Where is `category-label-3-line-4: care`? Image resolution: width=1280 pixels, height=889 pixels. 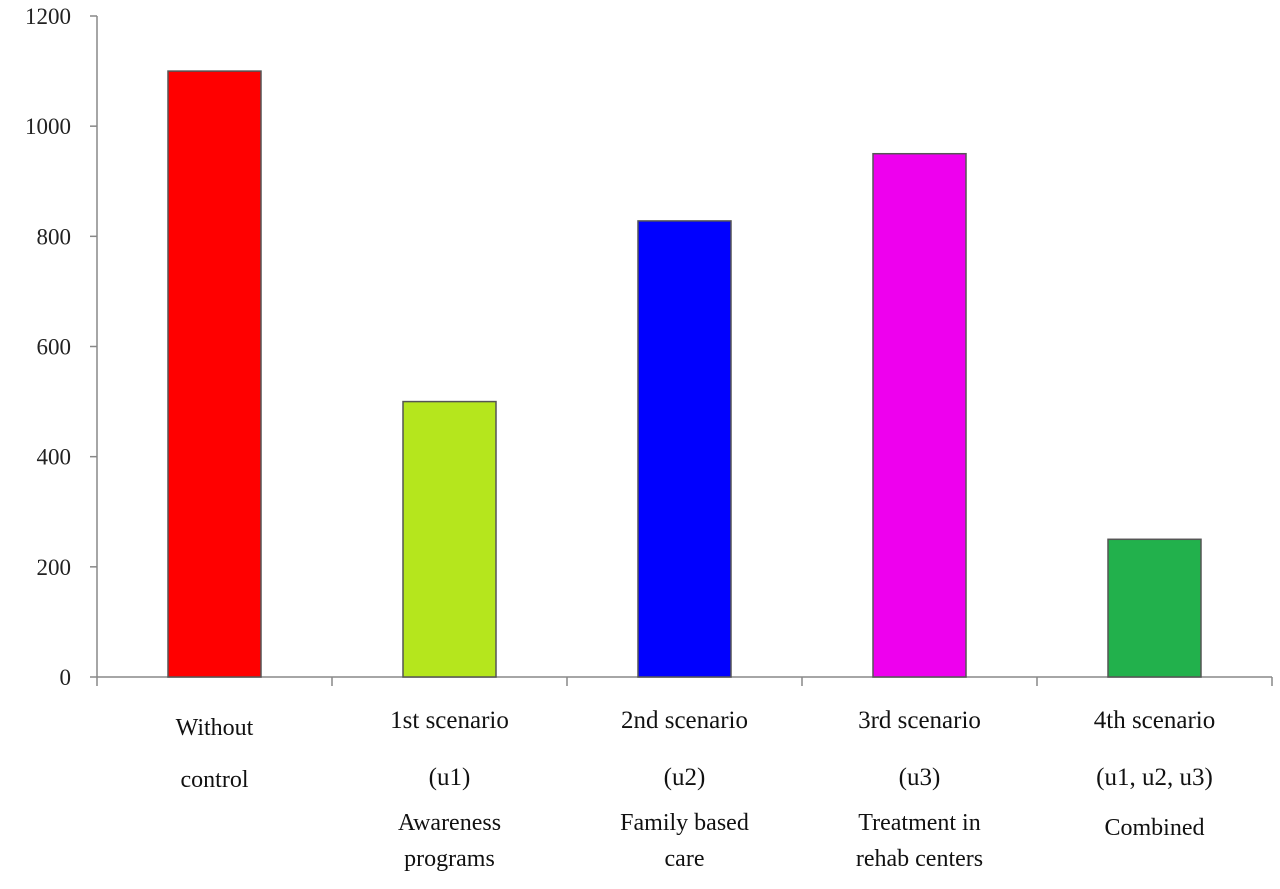 category-label-3-line-4: care is located at coordinates (685, 859).